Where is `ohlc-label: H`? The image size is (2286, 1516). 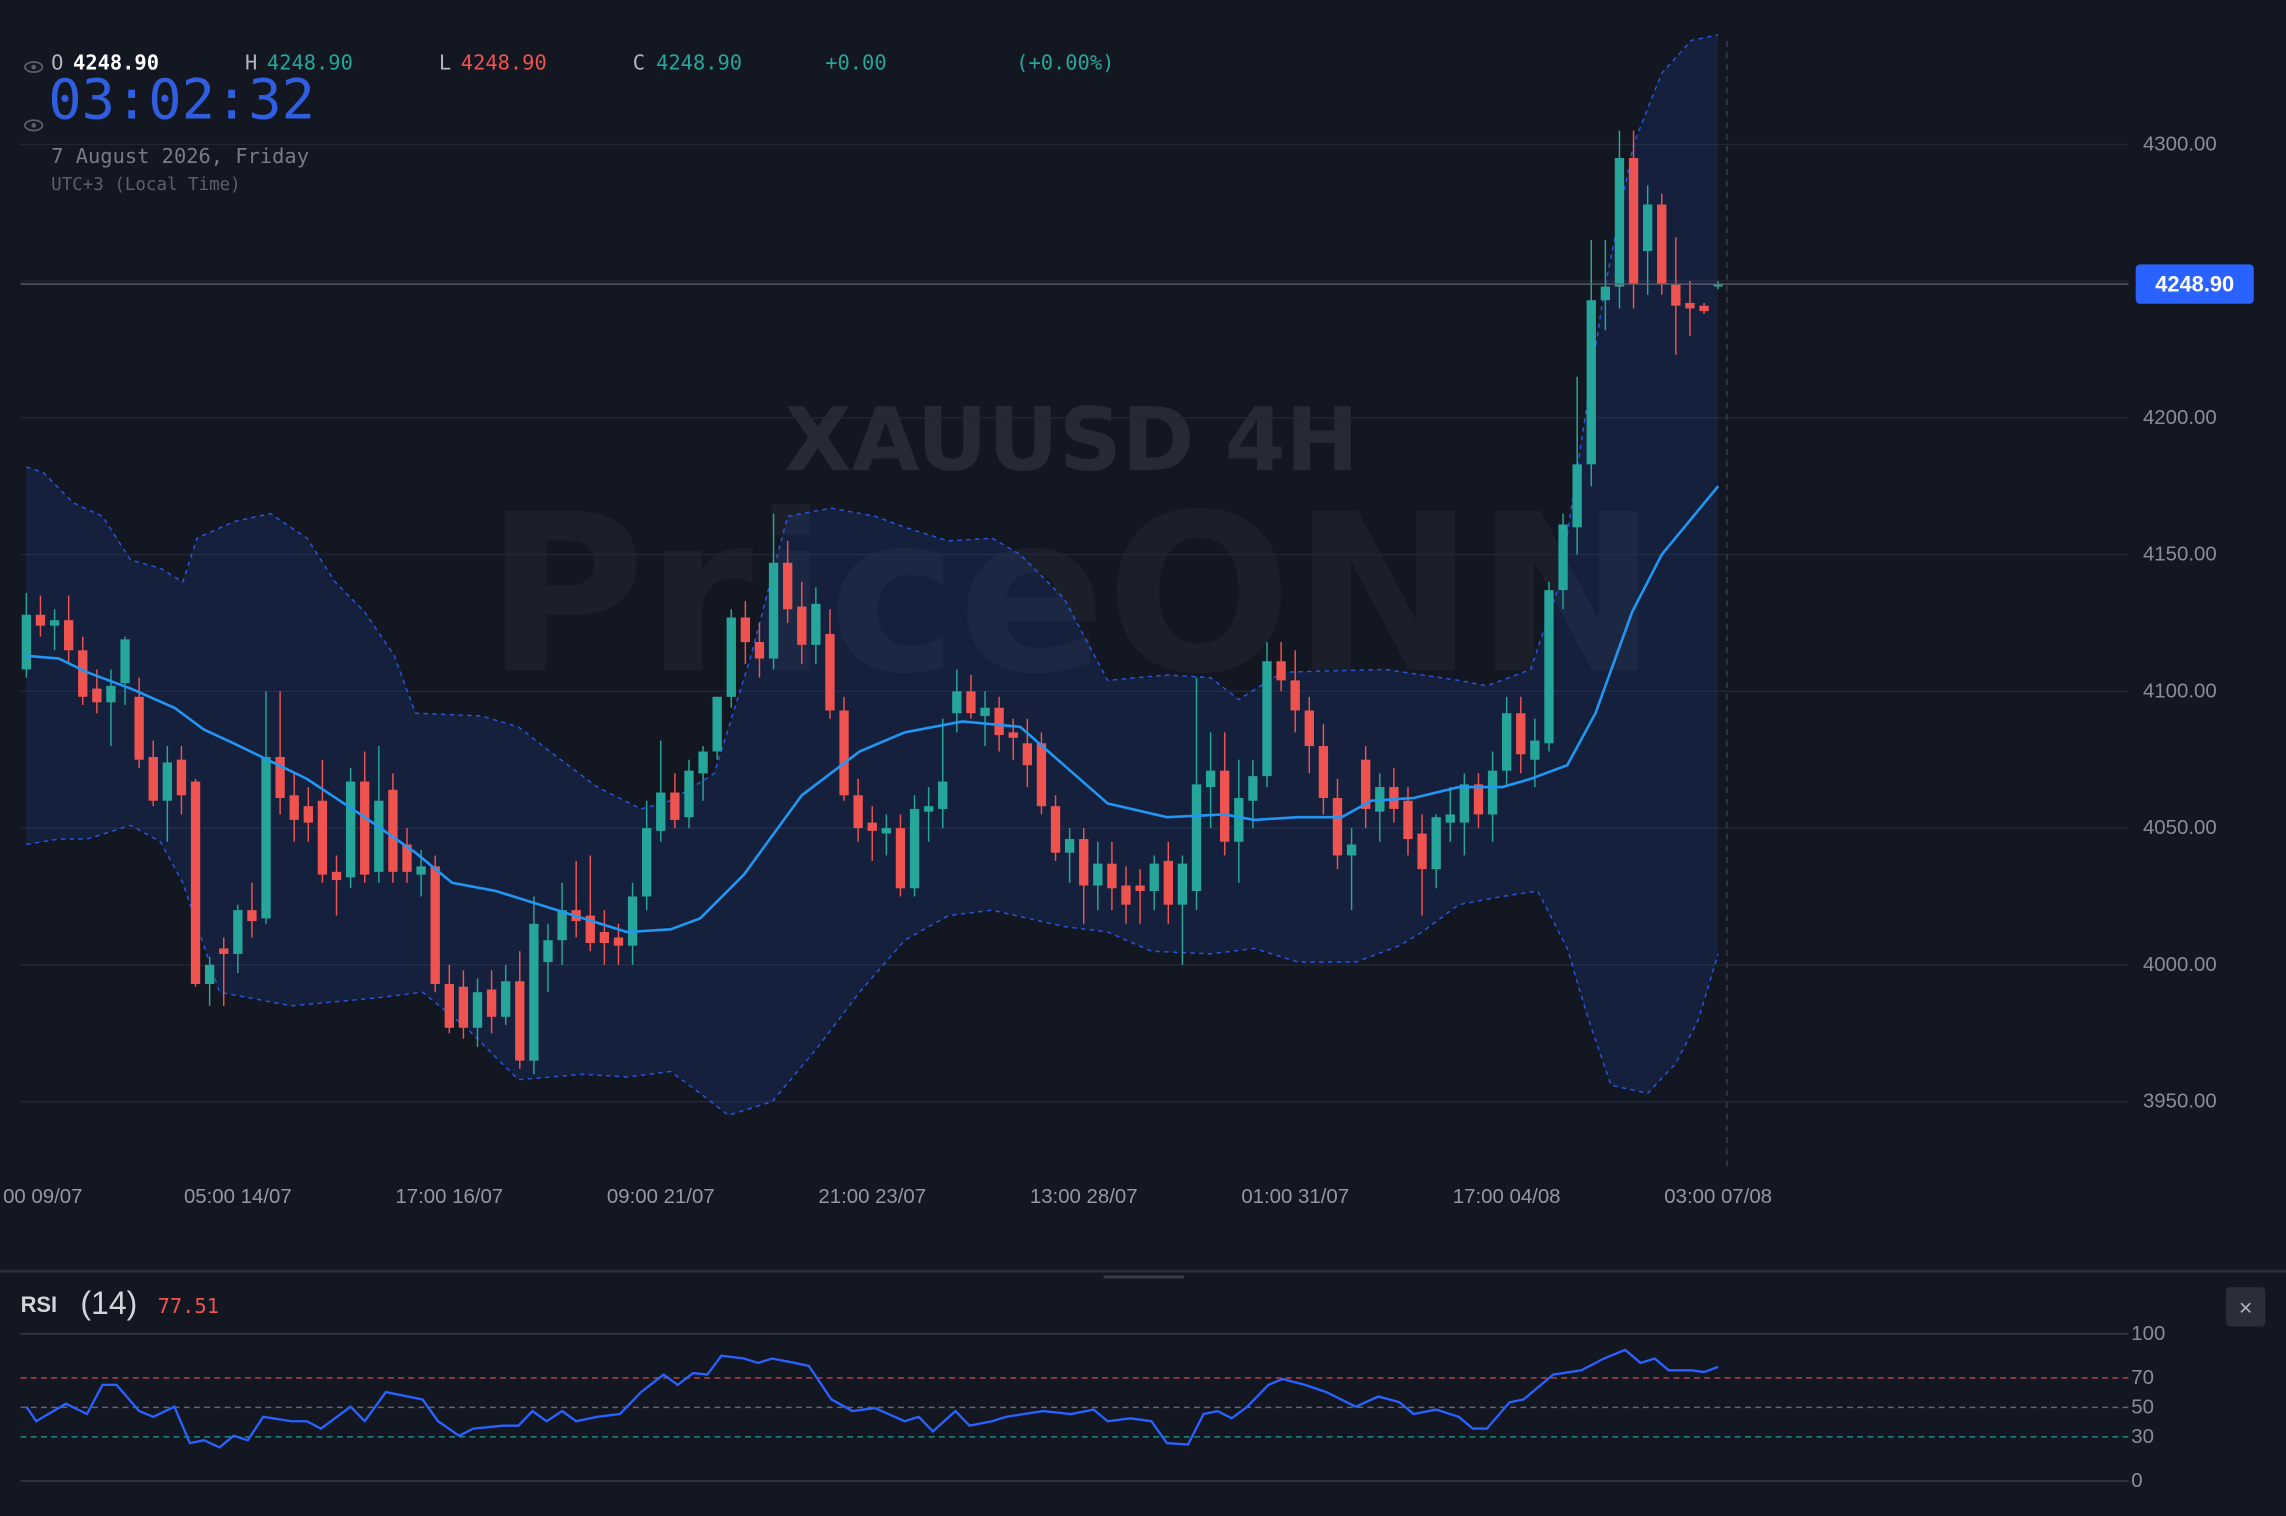 ohlc-label: H is located at coordinates (251, 63).